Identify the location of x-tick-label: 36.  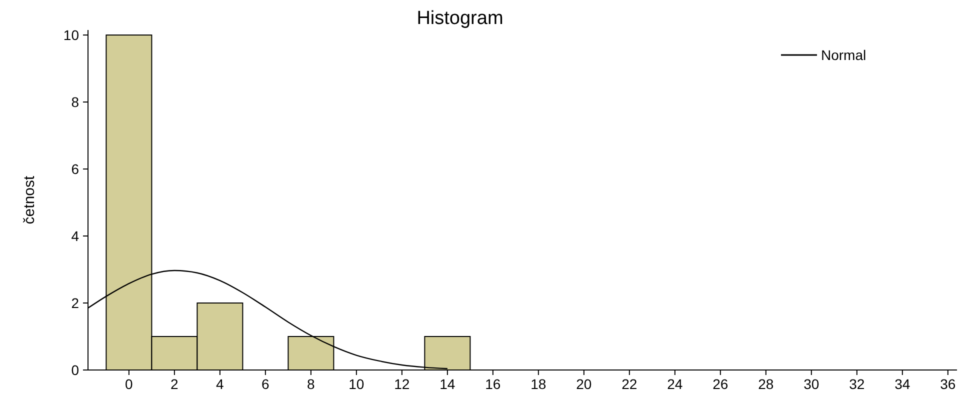
(948, 384).